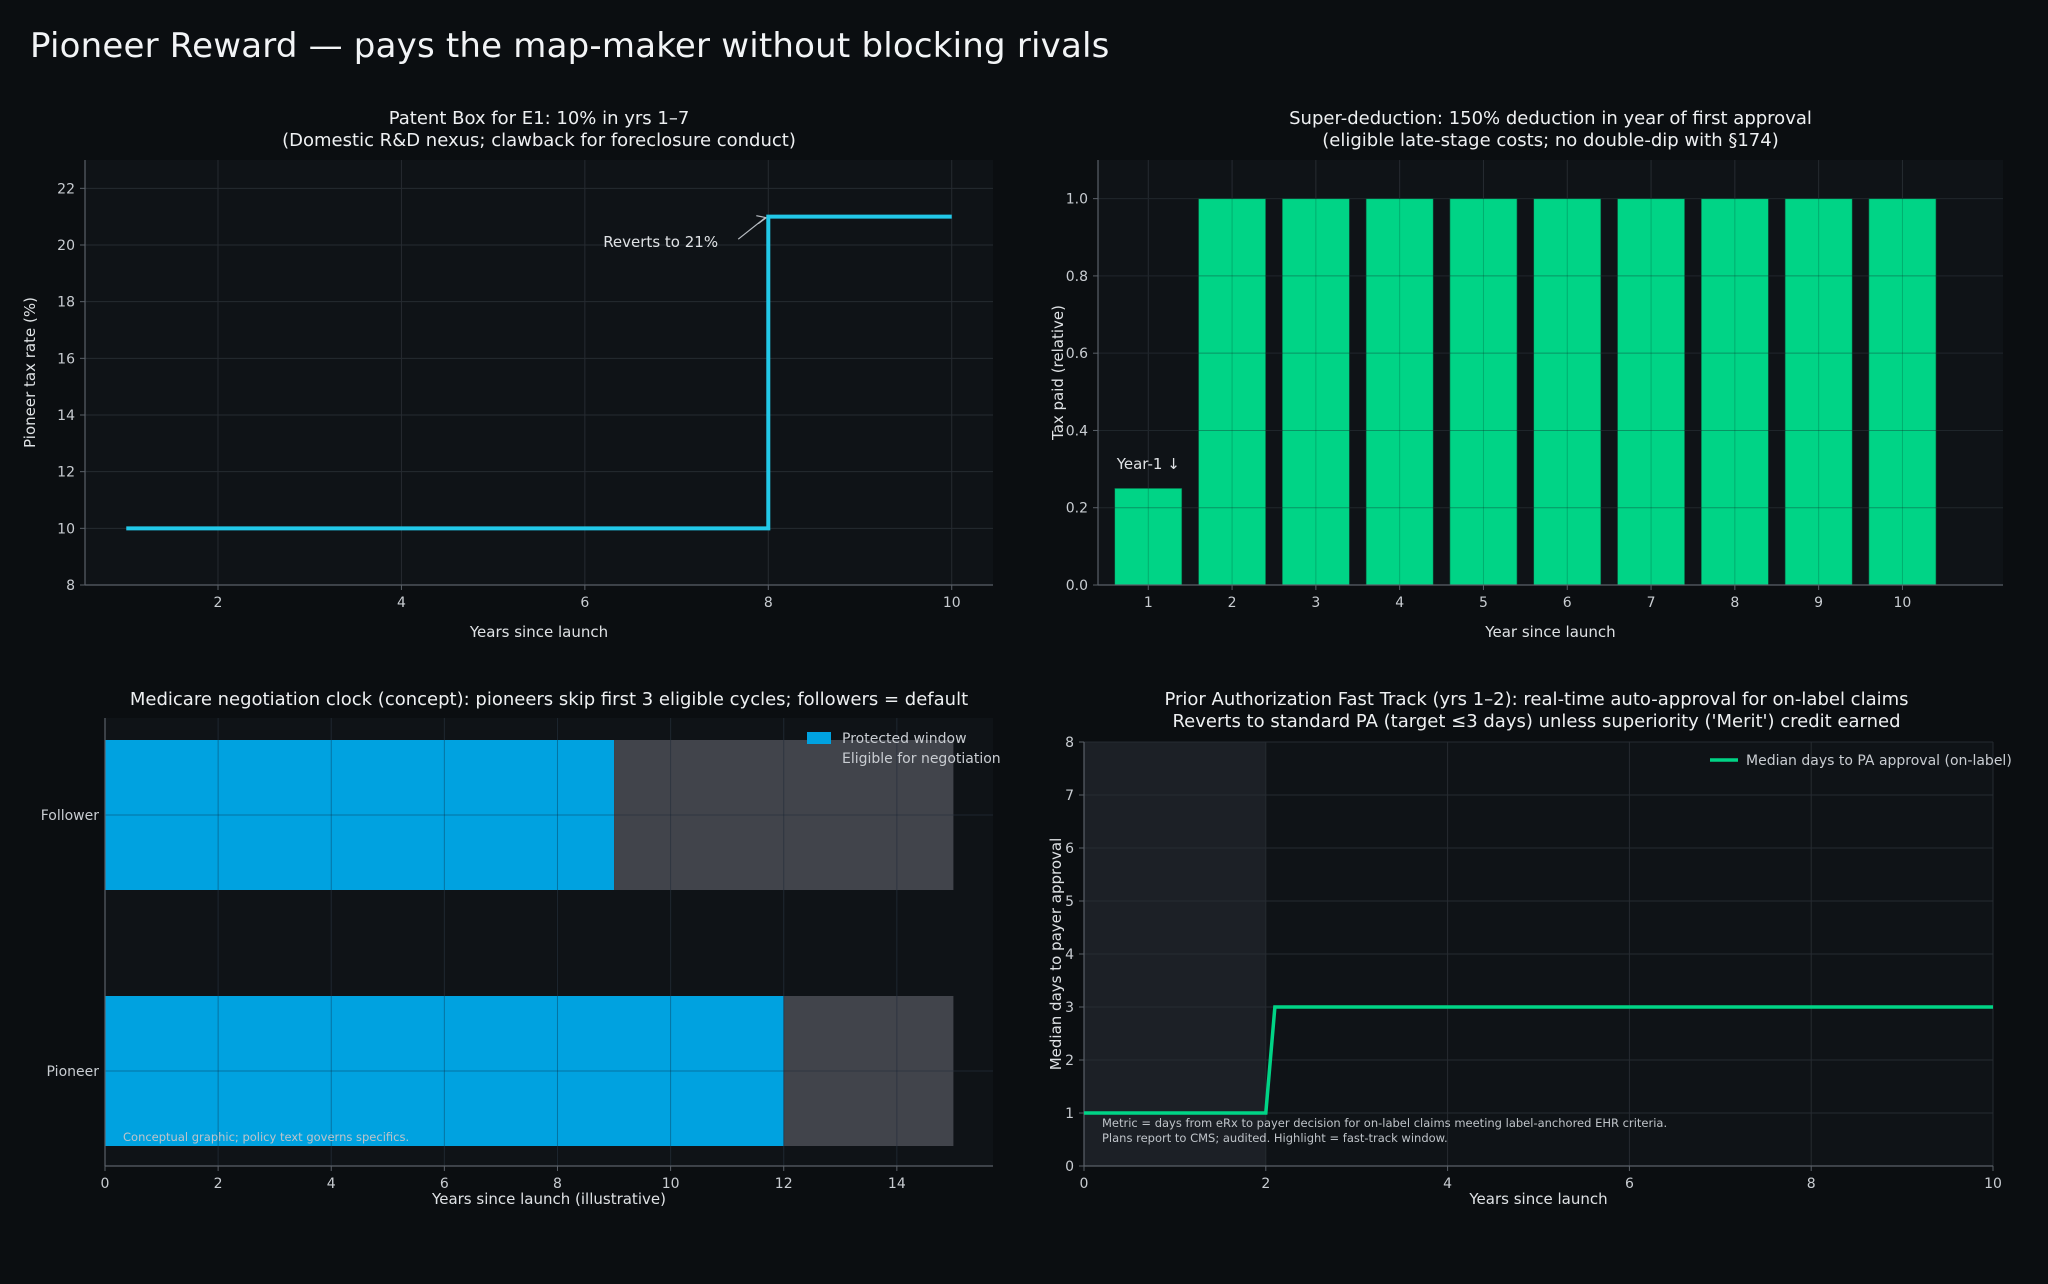  What do you see at coordinates (66, 359) in the screenshot?
I see `y-tick-label: 16` at bounding box center [66, 359].